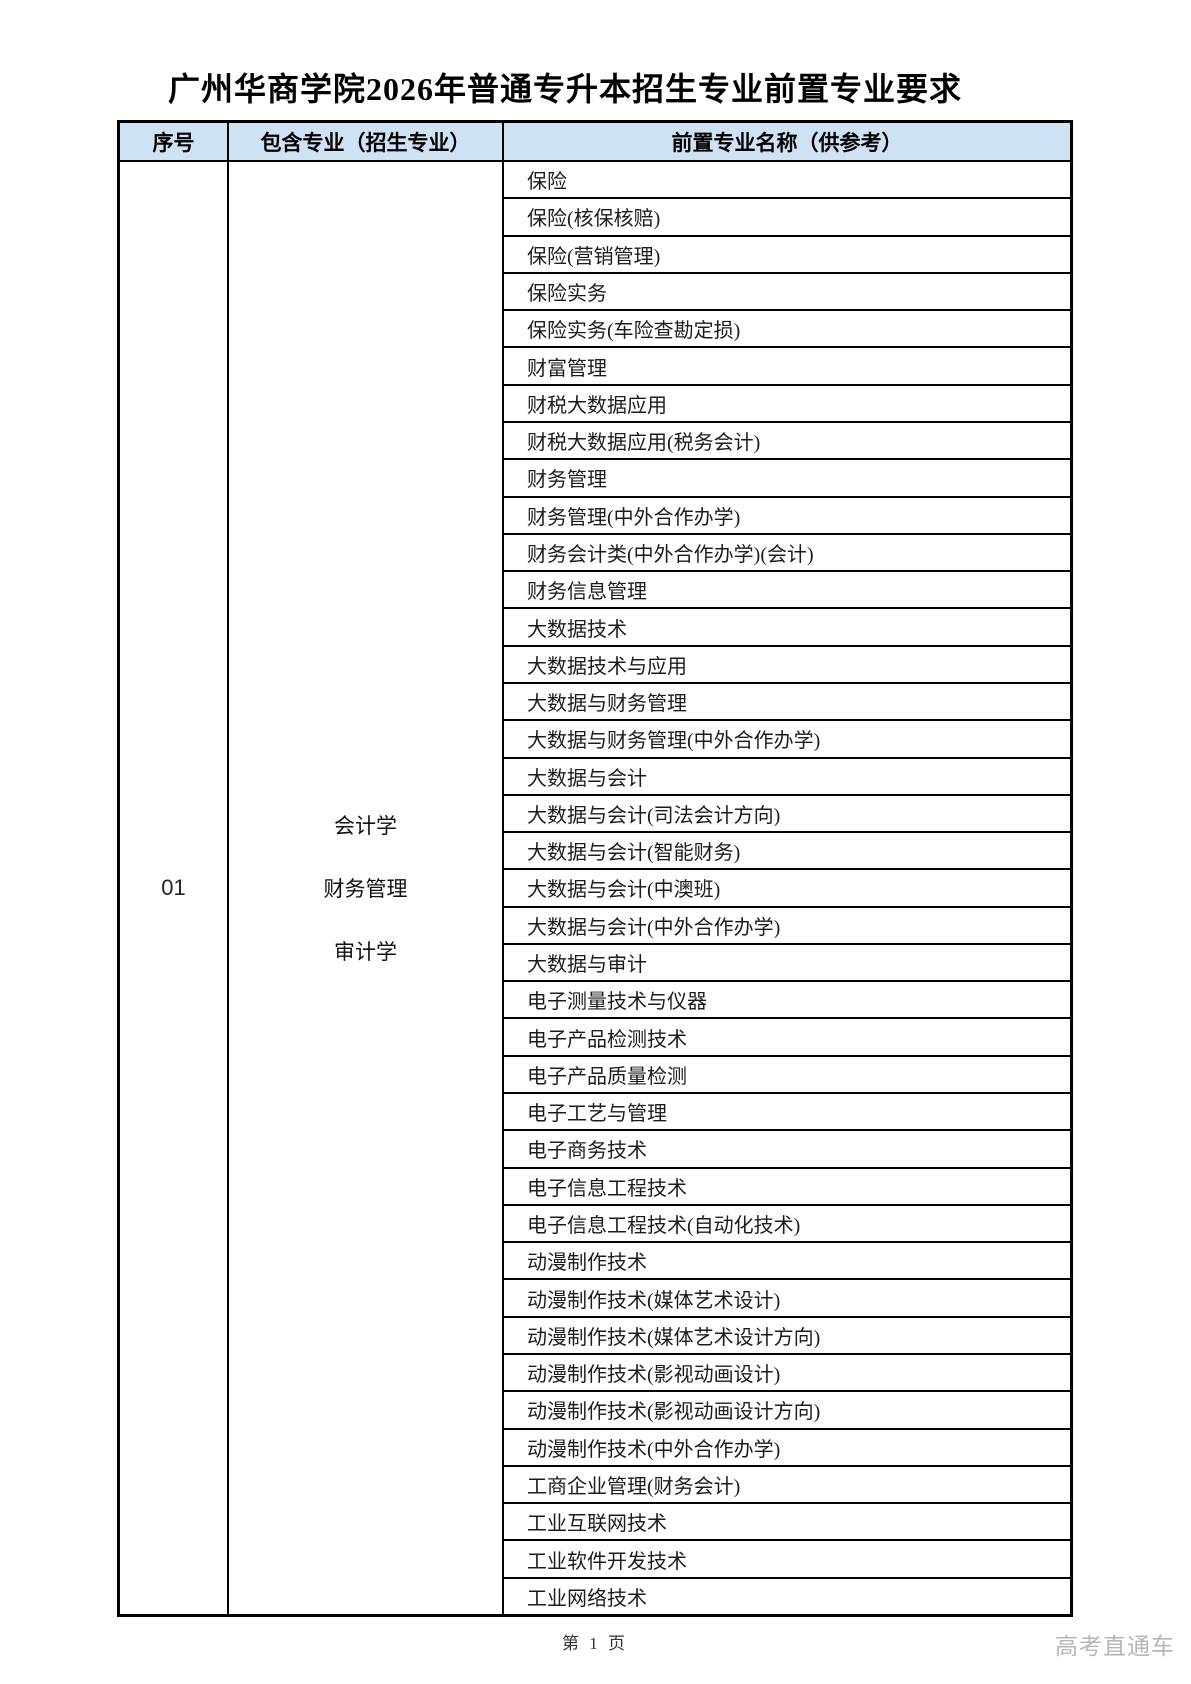 The width and height of the screenshot is (1191, 1684). Describe the element at coordinates (587, 1598) in the screenshot. I see `prerequisite-major-label: 工业网络技术` at that location.